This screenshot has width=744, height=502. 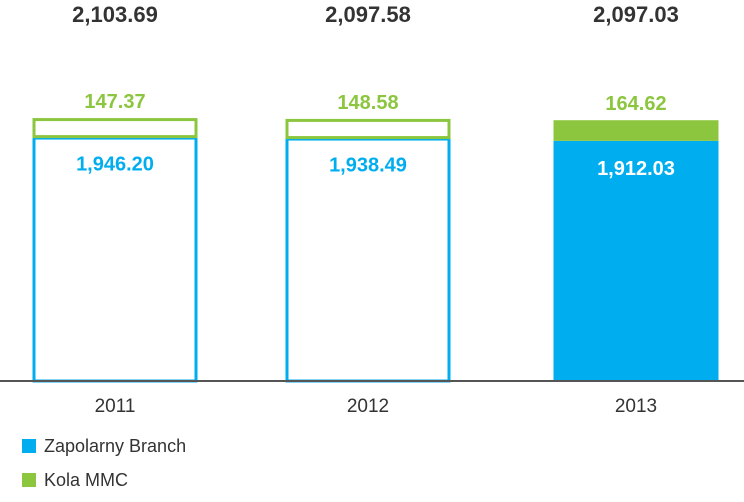 What do you see at coordinates (115, 165) in the screenshot?
I see `value-label-zapolarny-2011: 1,946.20` at bounding box center [115, 165].